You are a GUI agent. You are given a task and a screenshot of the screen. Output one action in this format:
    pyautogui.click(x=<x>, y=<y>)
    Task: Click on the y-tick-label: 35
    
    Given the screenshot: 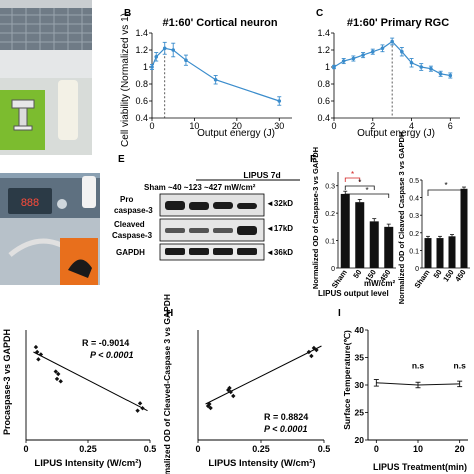 What is the action you would take?
    pyautogui.click(x=360, y=358)
    